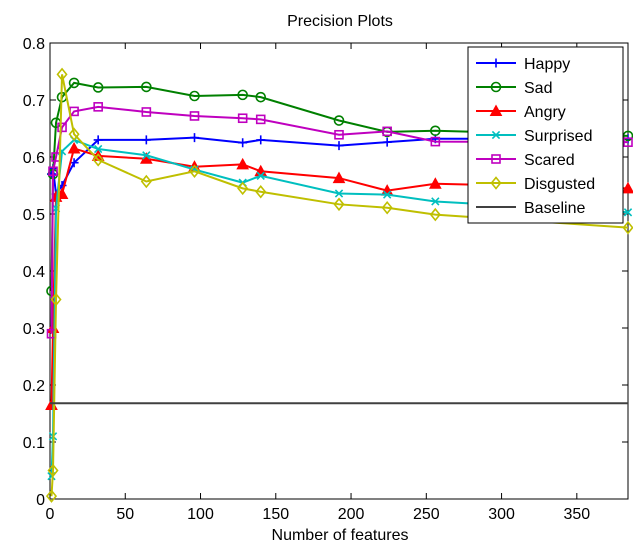  I want to click on x-tick-label: 250, so click(426, 514).